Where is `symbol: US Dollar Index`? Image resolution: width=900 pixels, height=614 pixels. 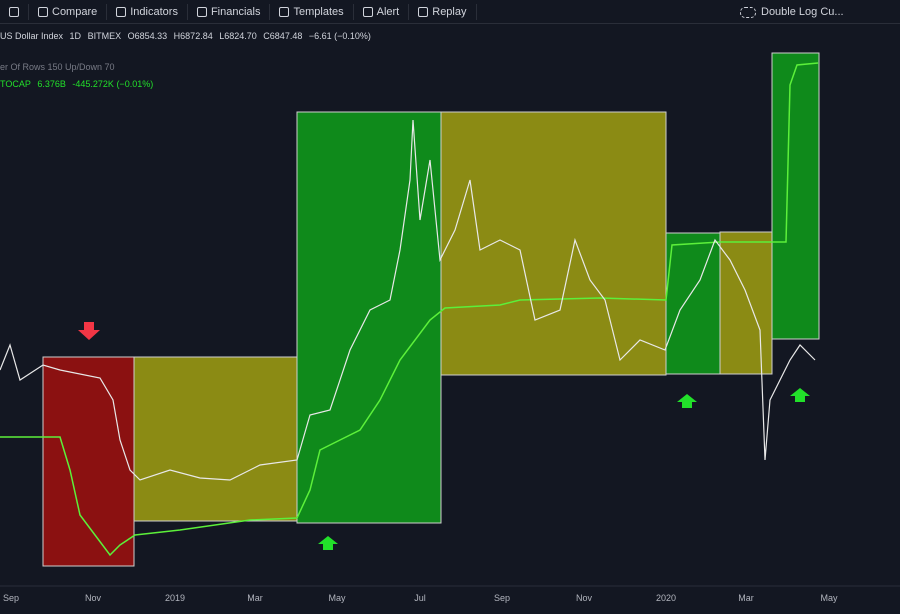 symbol: US Dollar Index is located at coordinates (32, 36).